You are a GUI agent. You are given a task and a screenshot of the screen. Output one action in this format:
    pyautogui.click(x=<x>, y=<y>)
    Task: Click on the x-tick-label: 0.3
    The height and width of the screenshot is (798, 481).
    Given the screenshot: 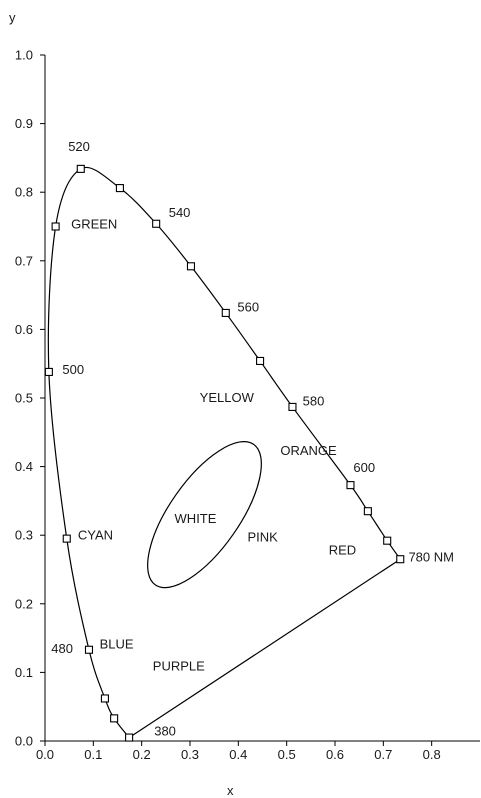 What is the action you would take?
    pyautogui.click(x=190, y=754)
    